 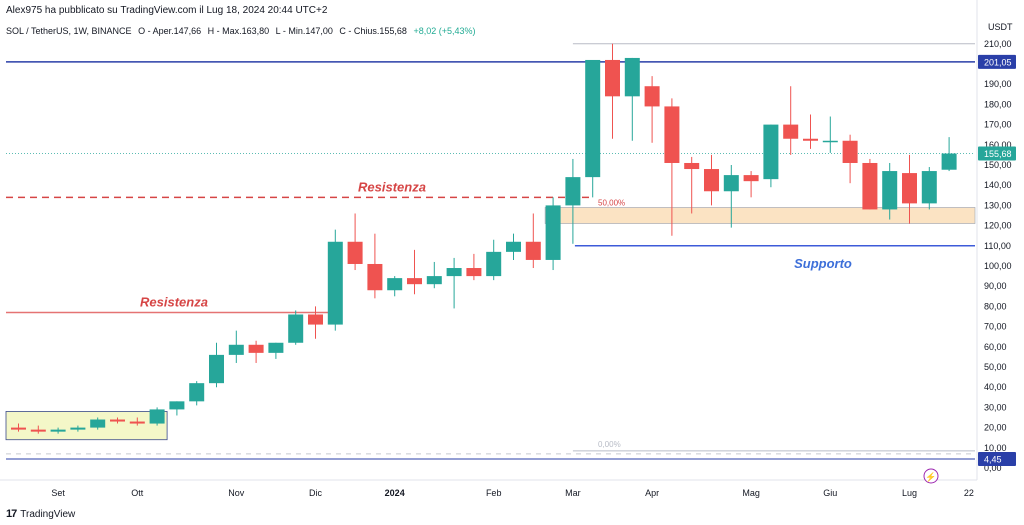 I want to click on y-tick-label: 170,00, so click(x=998, y=125).